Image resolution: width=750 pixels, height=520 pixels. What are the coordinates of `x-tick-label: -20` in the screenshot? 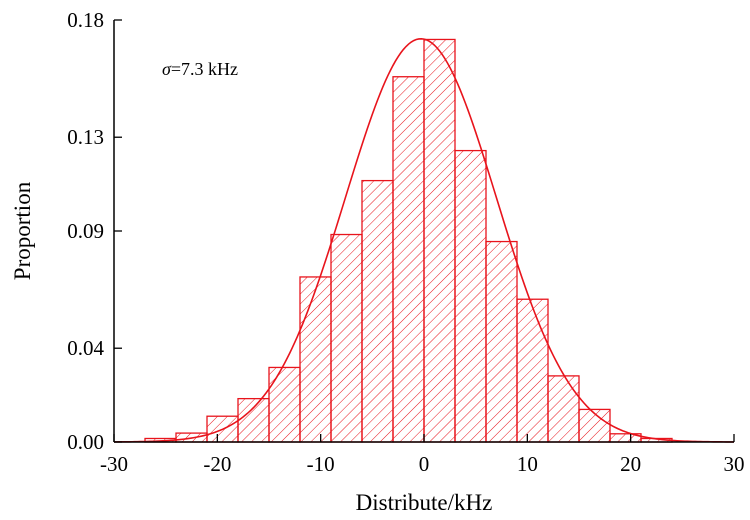 It's located at (217, 464).